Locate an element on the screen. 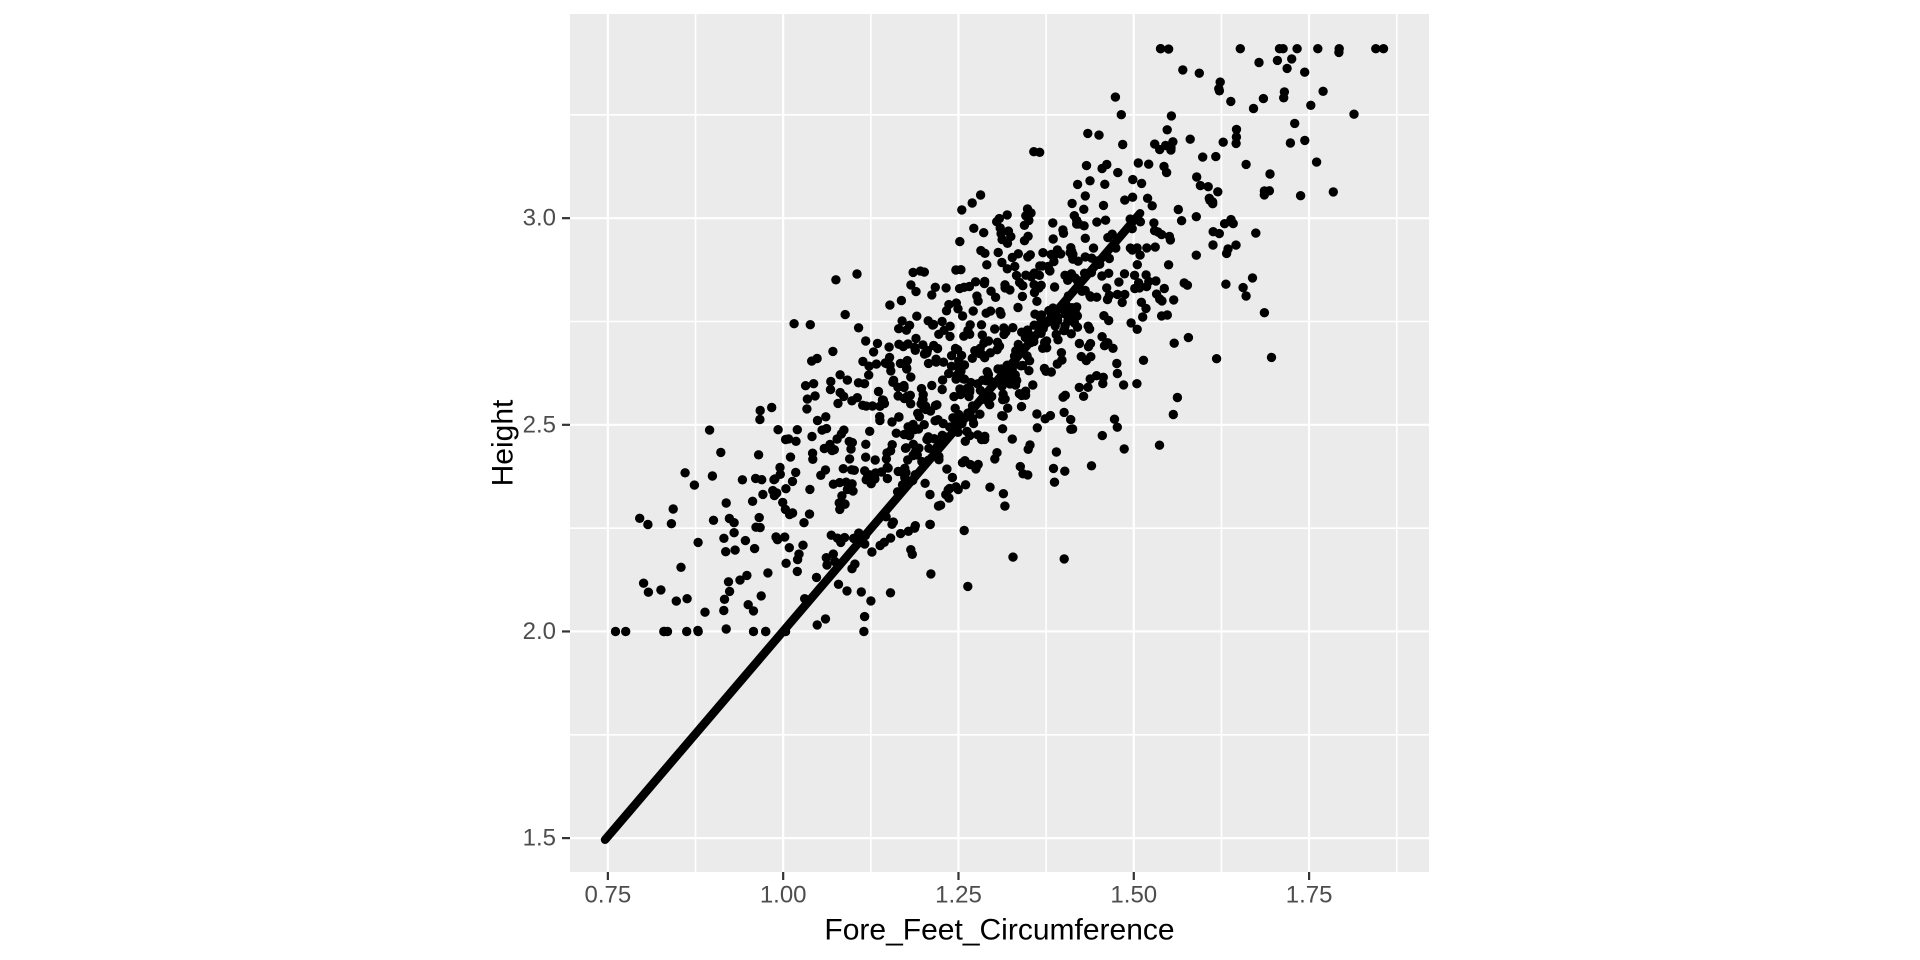  y-tick-label: 2.5 is located at coordinates (539, 424).